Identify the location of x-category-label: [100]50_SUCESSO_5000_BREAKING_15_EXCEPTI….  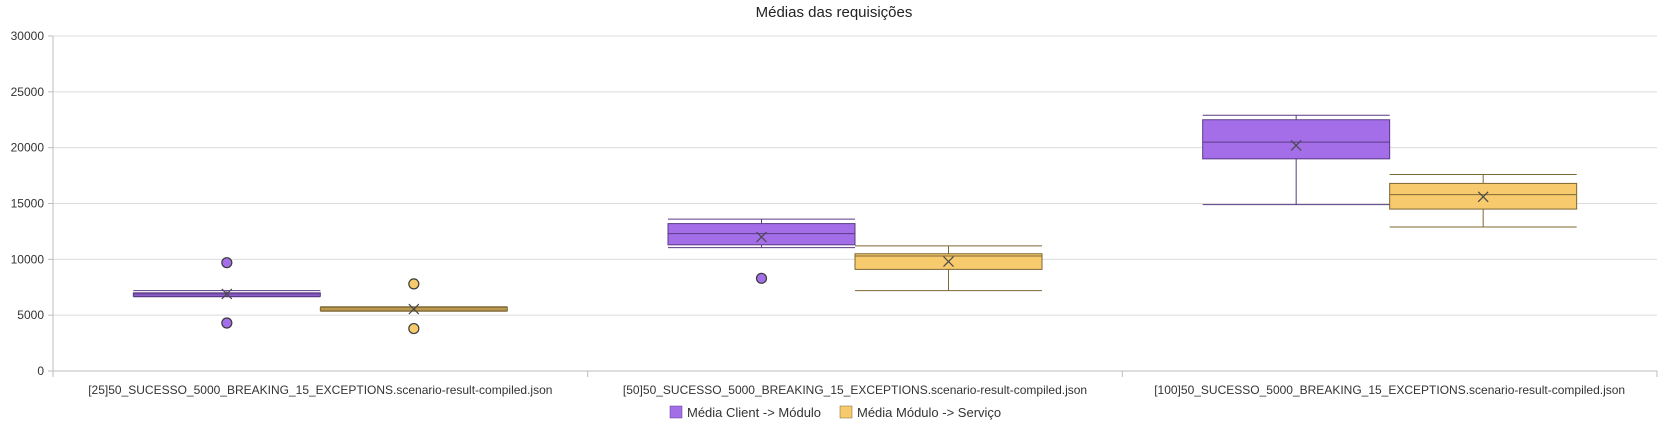
(1389, 390).